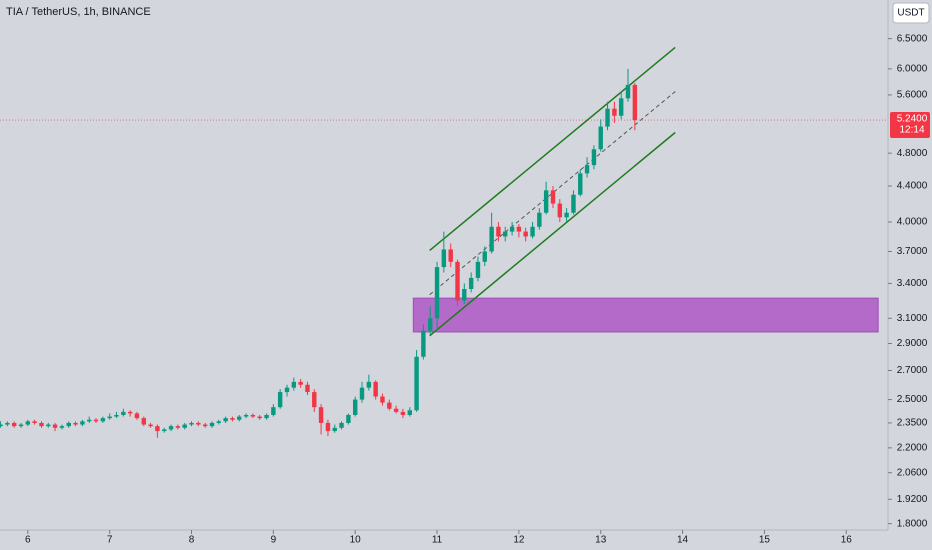 Image resolution: width=932 pixels, height=550 pixels. What do you see at coordinates (912, 447) in the screenshot?
I see `y-tick-label: 2.2000` at bounding box center [912, 447].